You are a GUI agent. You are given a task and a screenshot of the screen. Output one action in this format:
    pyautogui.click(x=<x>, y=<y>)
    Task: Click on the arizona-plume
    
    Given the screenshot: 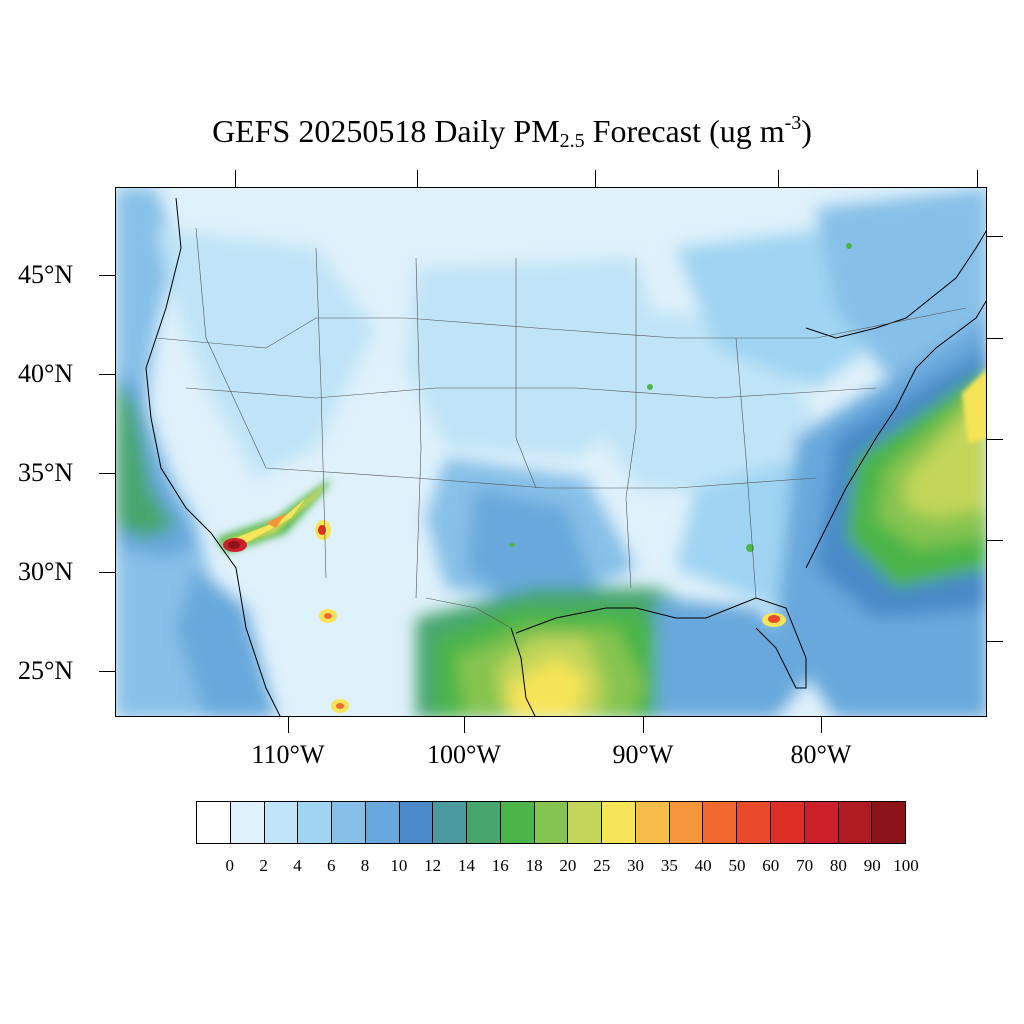 What is the action you would take?
    pyautogui.click(x=273, y=515)
    